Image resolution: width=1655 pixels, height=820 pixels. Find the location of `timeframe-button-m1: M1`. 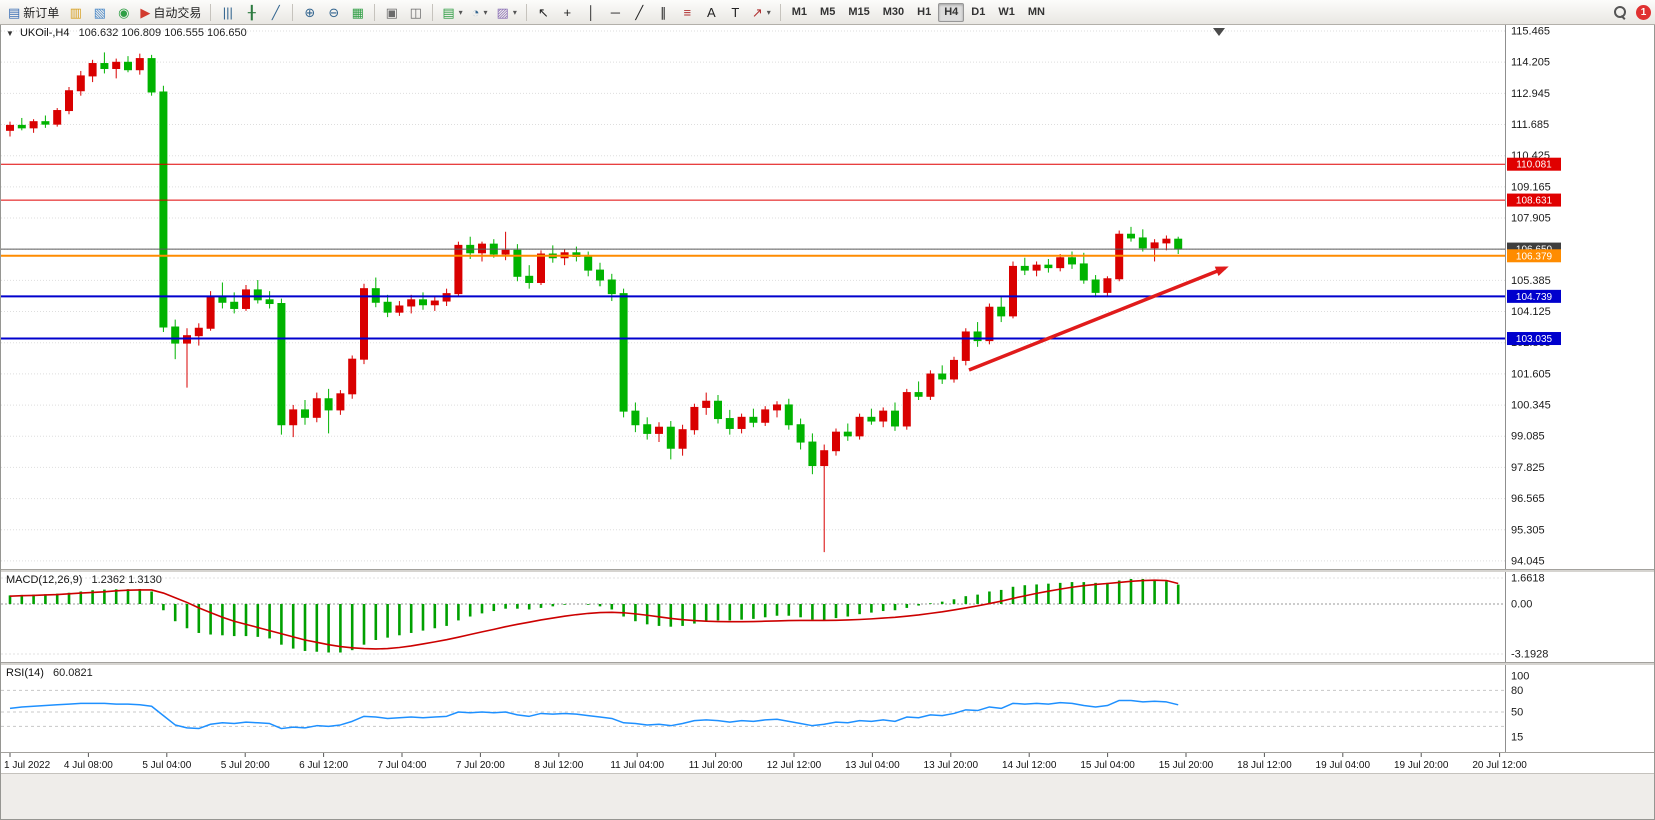

timeframe-button-m1: M1 is located at coordinates (799, 11).